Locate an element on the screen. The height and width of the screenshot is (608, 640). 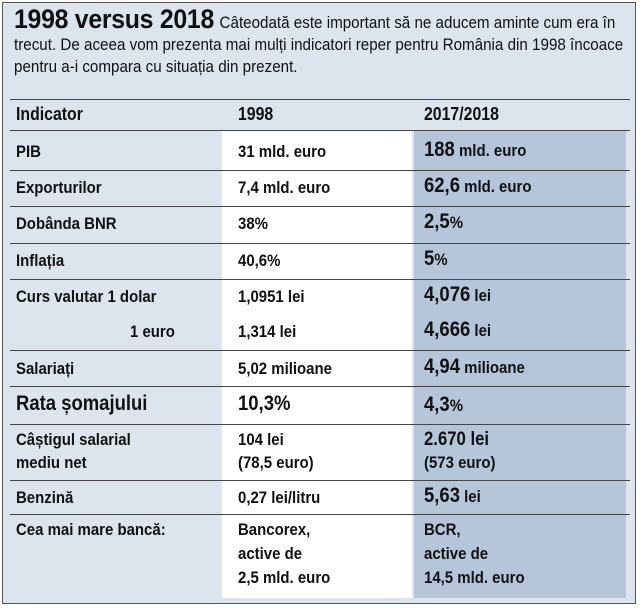
value-2018: 14,5 mld. euro is located at coordinates (474, 577).